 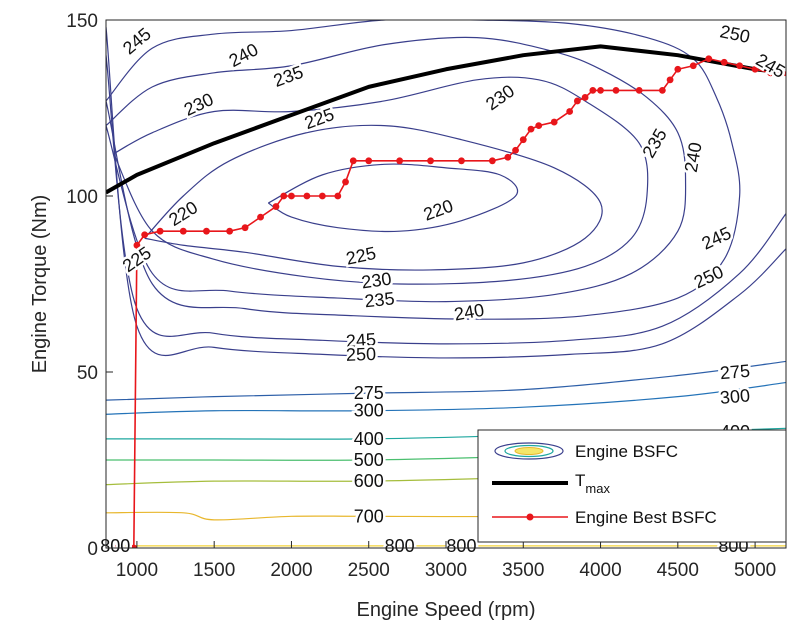 I want to click on legend-label-tmax: Tmax, so click(x=592, y=483).